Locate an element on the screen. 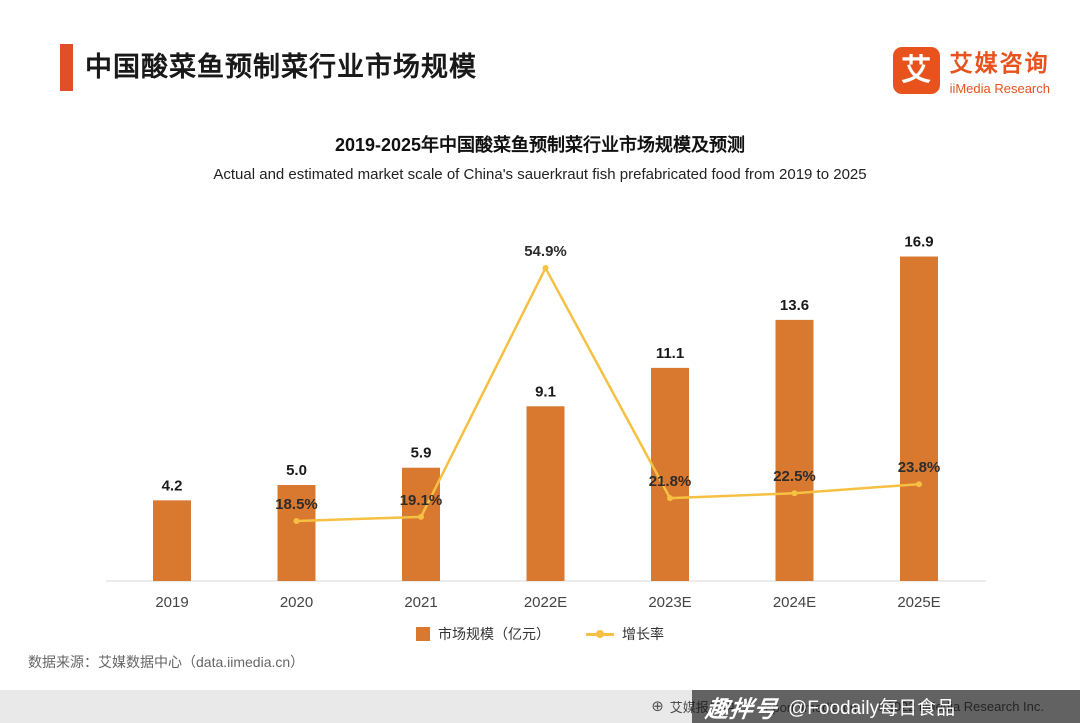 The height and width of the screenshot is (723, 1080). svg-text: 2021 is located at coordinates (420, 602).